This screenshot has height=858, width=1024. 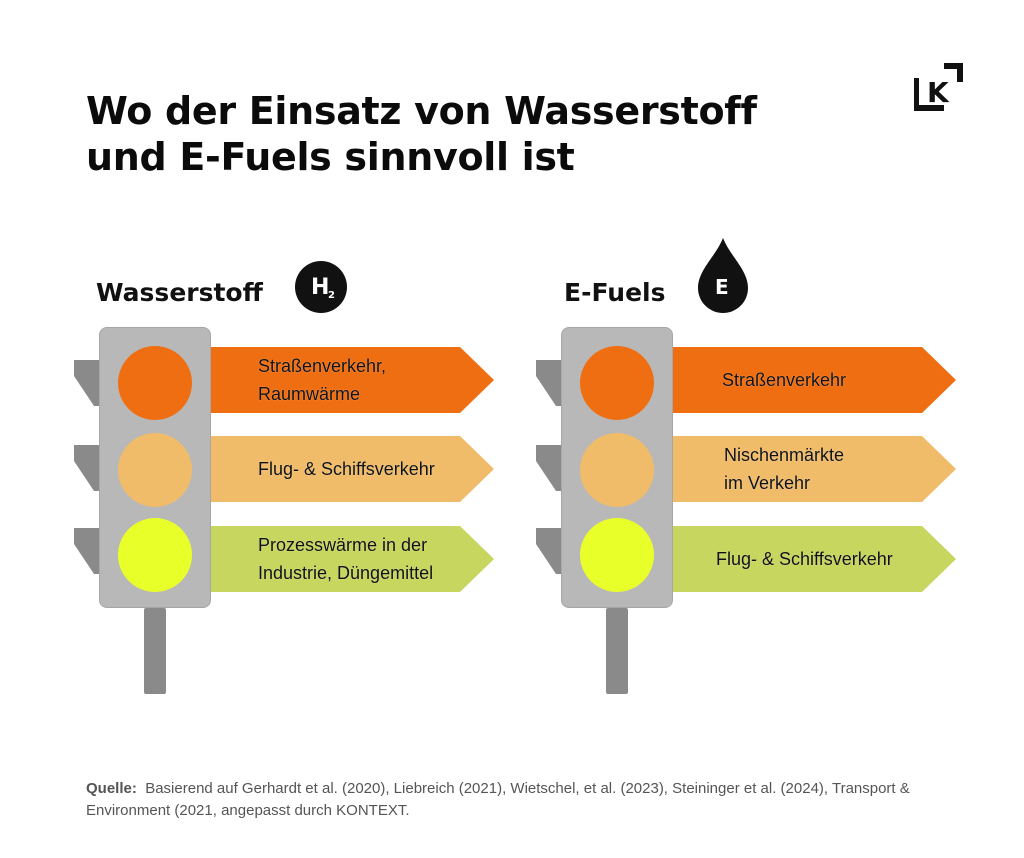 What do you see at coordinates (111, 788) in the screenshot?
I see `source-label: Quelle:` at bounding box center [111, 788].